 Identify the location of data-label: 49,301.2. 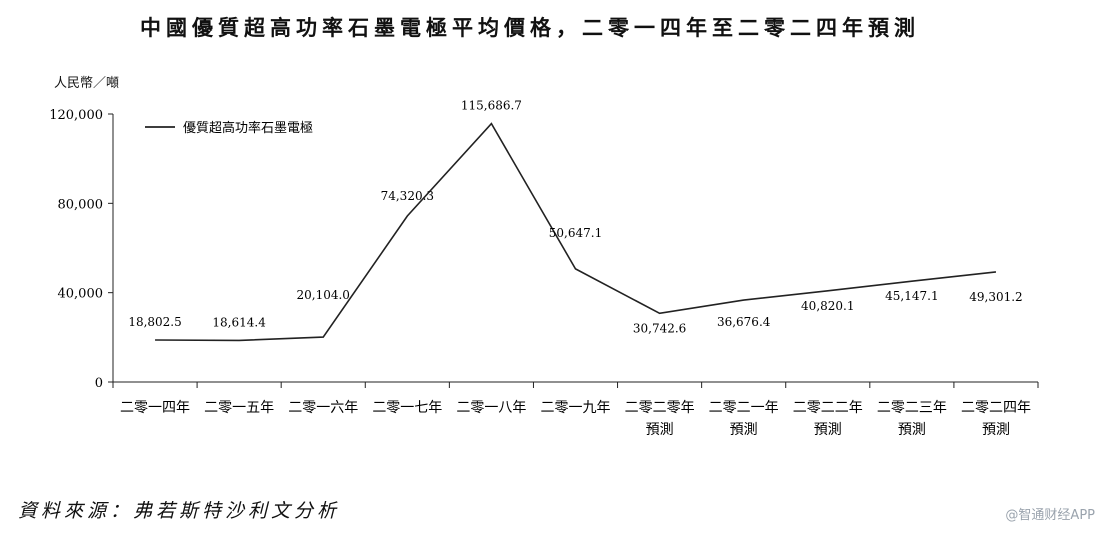
(995, 297).